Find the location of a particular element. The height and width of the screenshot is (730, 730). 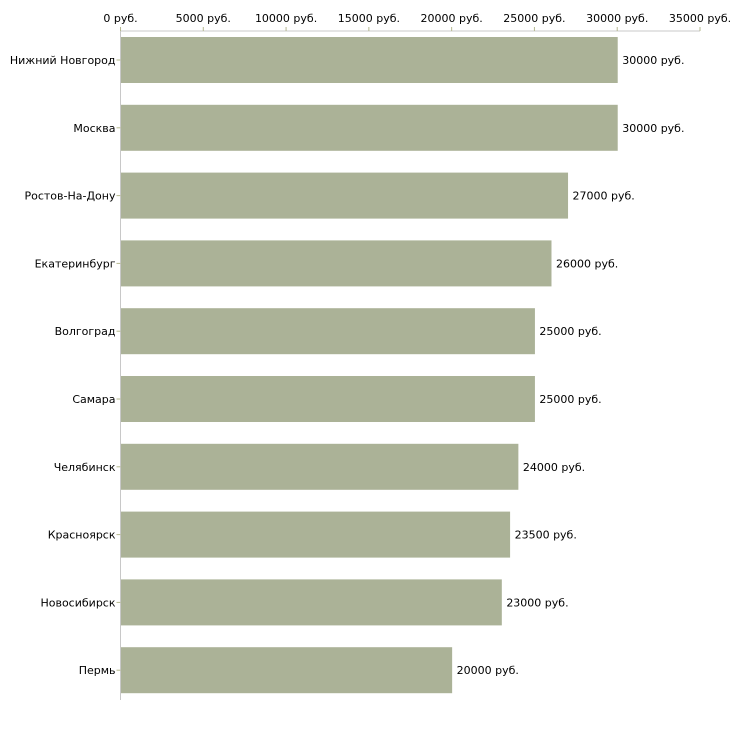

x-tick-label: 35000 руб. is located at coordinates (699, 18).